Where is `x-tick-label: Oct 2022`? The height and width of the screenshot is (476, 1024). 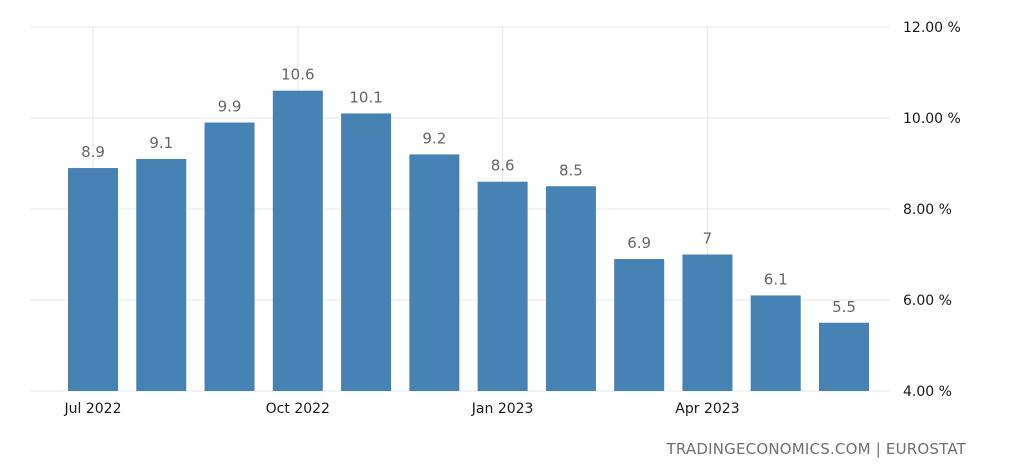 x-tick-label: Oct 2022 is located at coordinates (298, 409).